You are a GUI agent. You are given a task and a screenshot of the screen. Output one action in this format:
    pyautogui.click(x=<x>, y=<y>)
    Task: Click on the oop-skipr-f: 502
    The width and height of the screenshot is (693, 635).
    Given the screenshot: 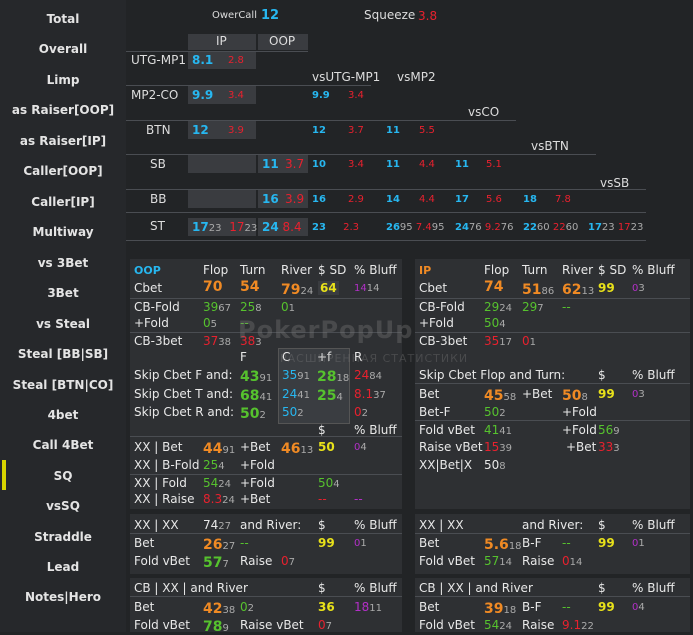 What is the action you would take?
    pyautogui.click(x=253, y=414)
    